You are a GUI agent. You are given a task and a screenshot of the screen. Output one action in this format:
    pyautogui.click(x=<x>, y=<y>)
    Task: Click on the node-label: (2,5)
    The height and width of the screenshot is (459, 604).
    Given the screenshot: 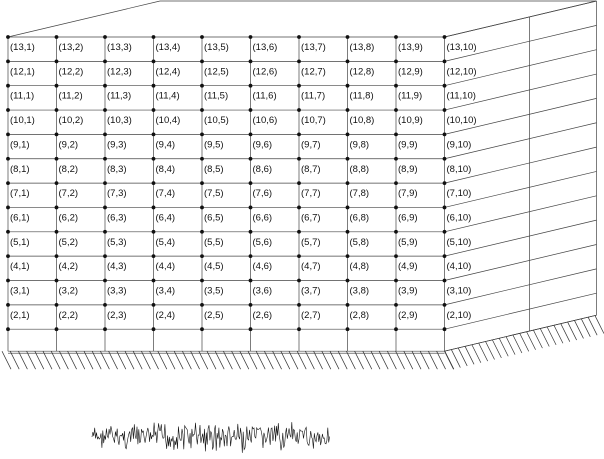 What is the action you would take?
    pyautogui.click(x=214, y=315)
    